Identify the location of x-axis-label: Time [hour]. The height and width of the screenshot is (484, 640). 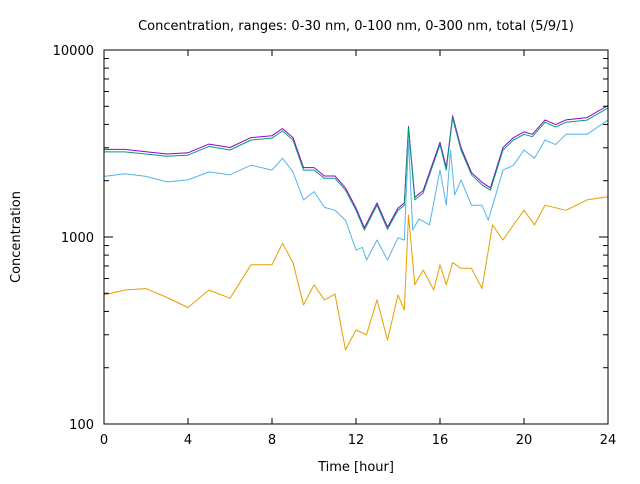
(355, 467).